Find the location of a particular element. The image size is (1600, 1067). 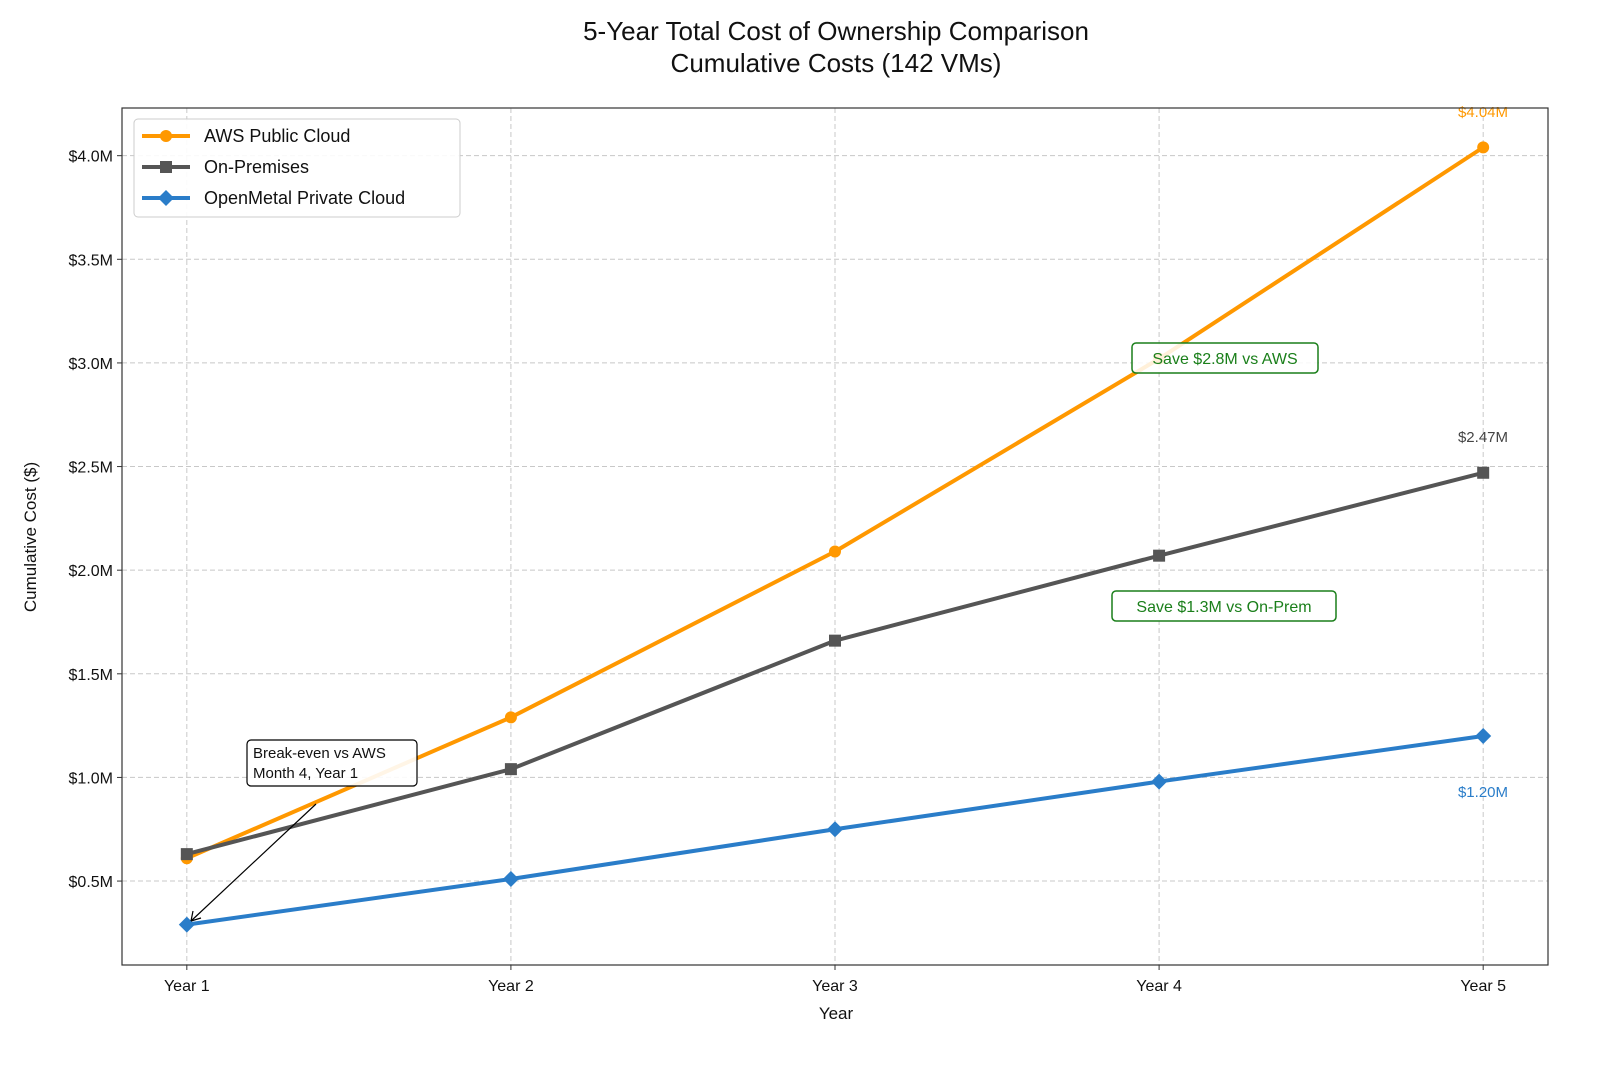

x-tick-label: Year 2 is located at coordinates (511, 986).